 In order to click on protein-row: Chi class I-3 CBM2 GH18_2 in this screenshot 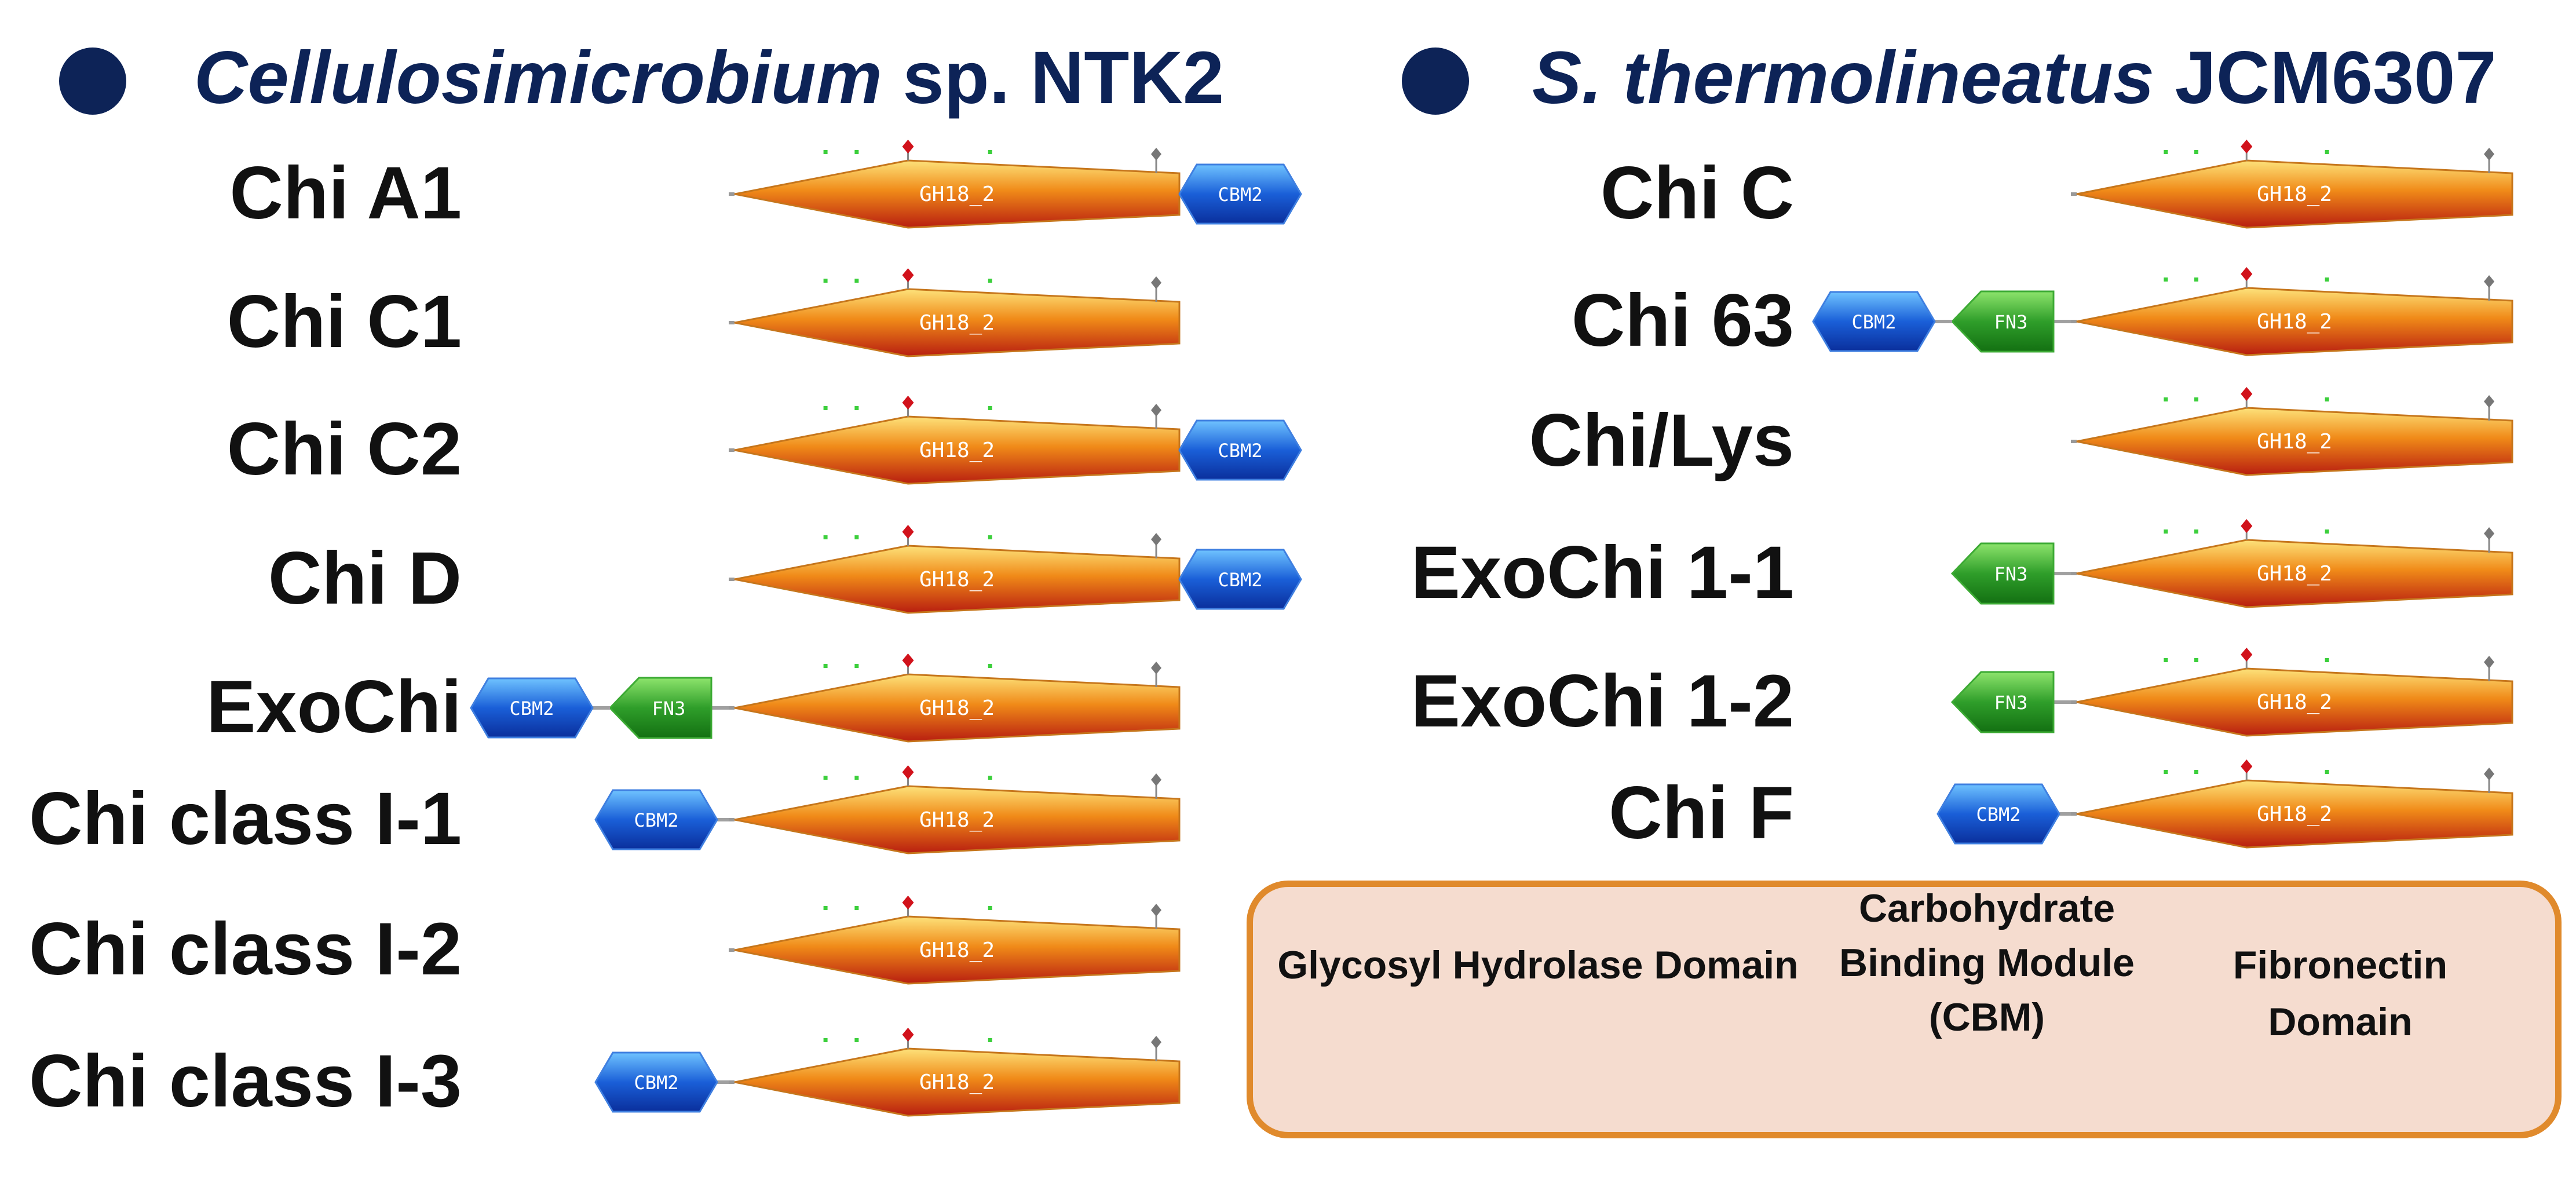, I will do `click(605, 1075)`.